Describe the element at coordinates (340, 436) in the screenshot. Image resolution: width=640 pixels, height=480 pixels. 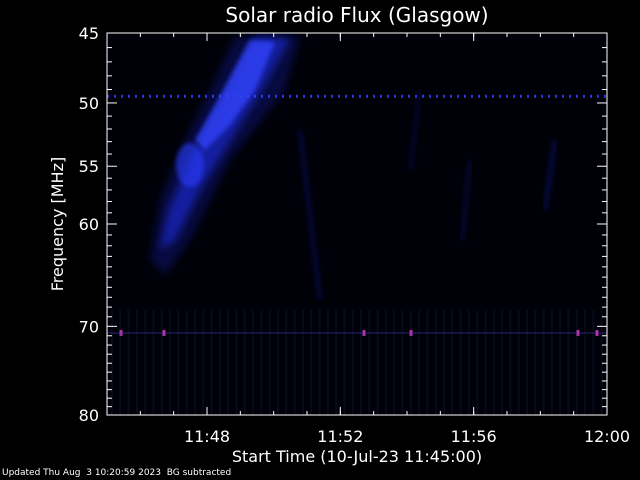
I see `x-tick-label: 11:52` at that location.